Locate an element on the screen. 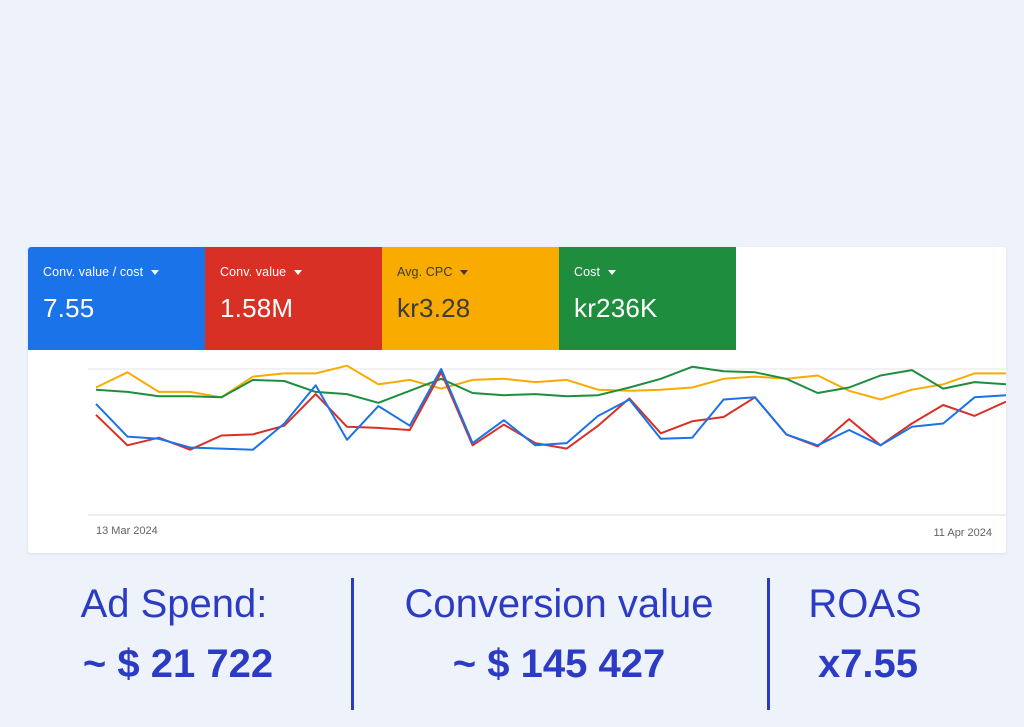 The height and width of the screenshot is (727, 1024). series-line-cost is located at coordinates (550, 384).